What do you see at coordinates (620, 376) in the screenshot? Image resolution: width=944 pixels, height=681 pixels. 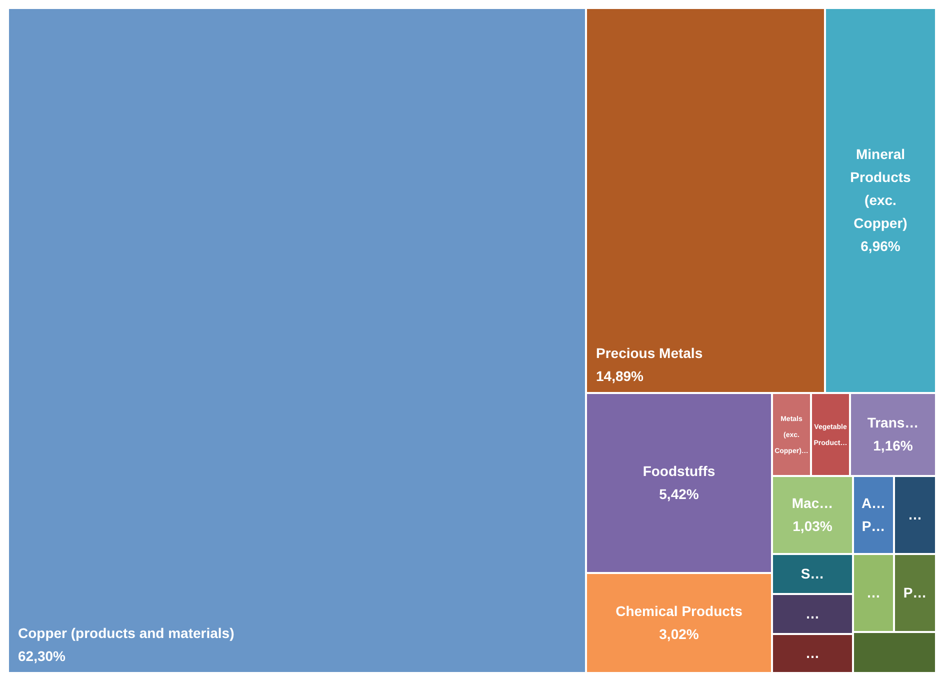 I see `data-label: 14,89%` at bounding box center [620, 376].